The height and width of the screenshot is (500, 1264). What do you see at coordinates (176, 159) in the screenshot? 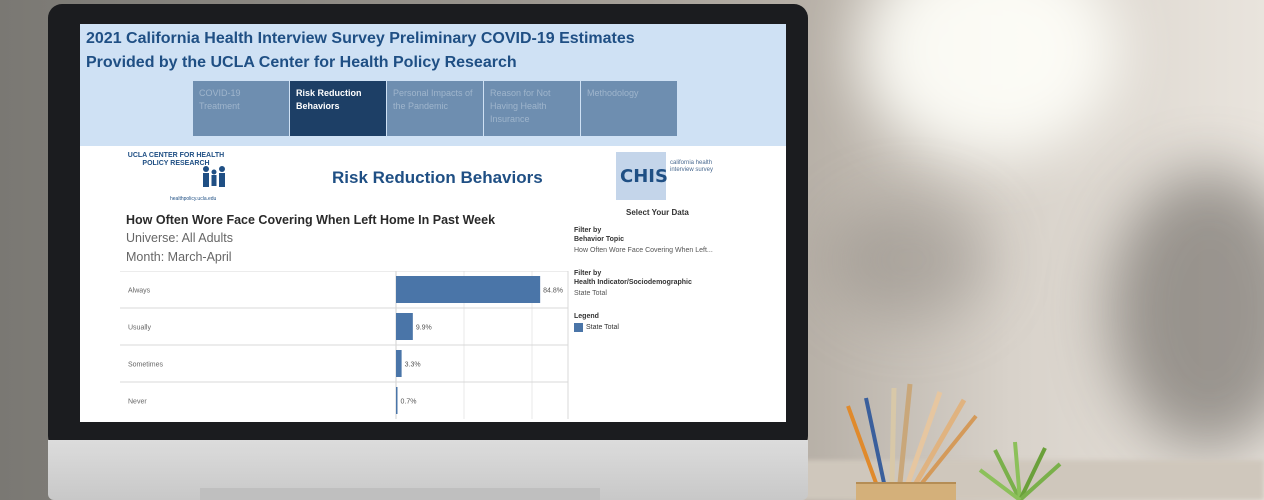
I see `ucla-logo-text: UCLA CENTER FOR HEALTH POLICY RESEARCH` at bounding box center [176, 159].